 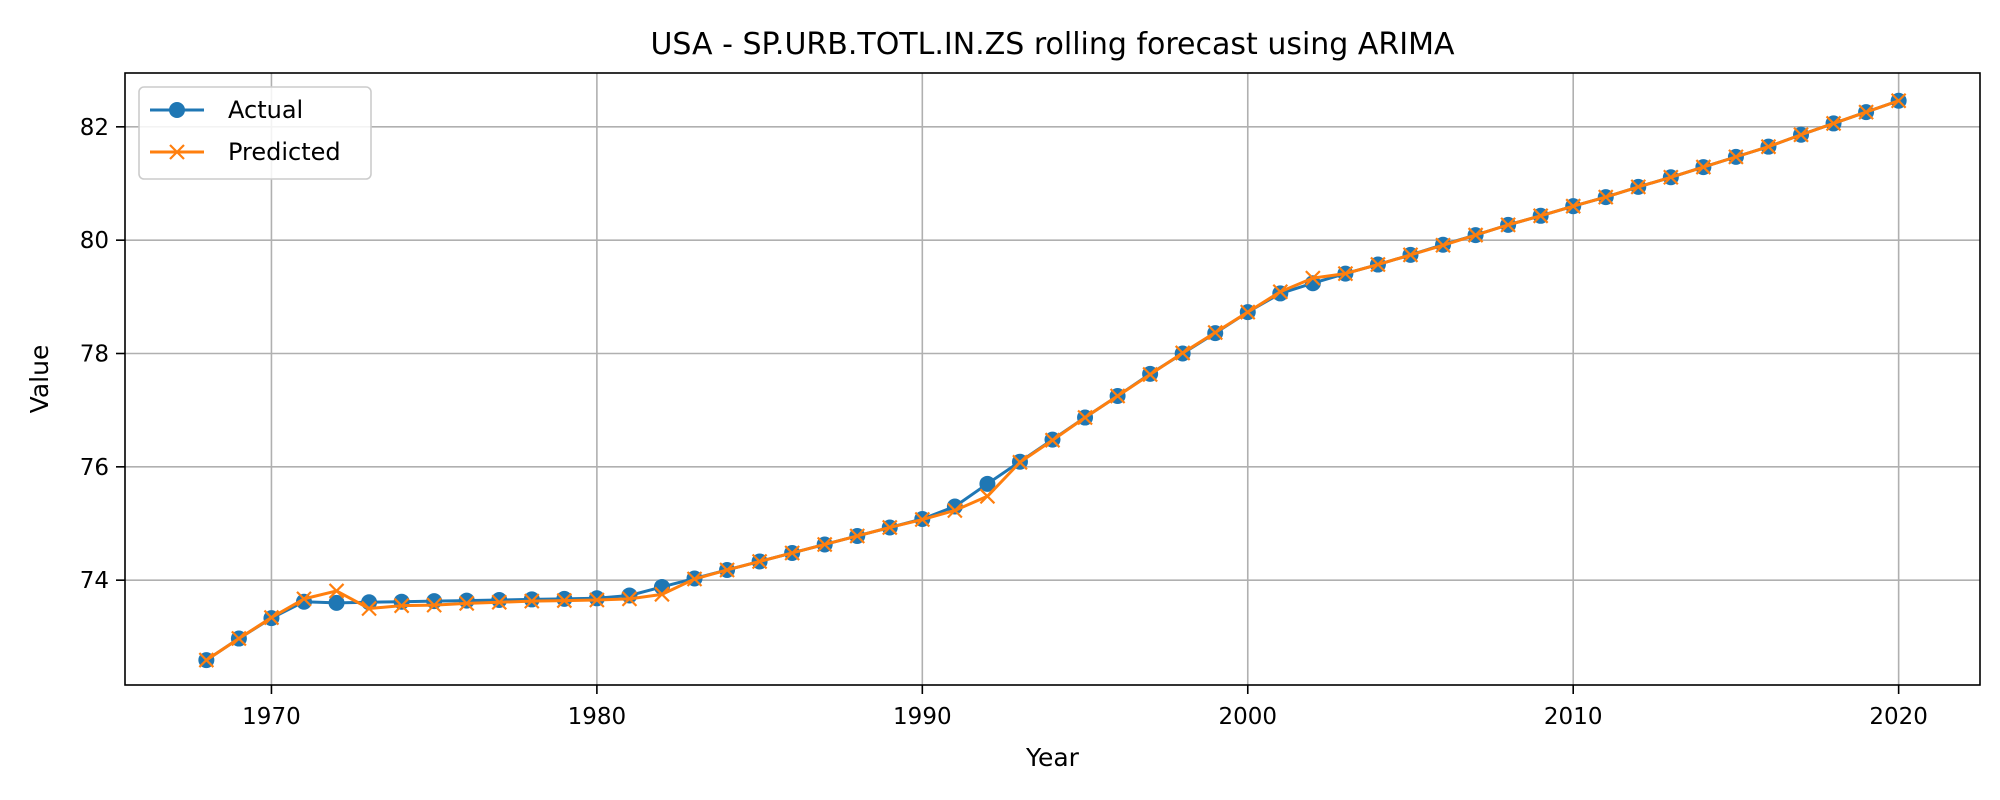 I want to click on x-tick-label: 2010, so click(x=1573, y=717).